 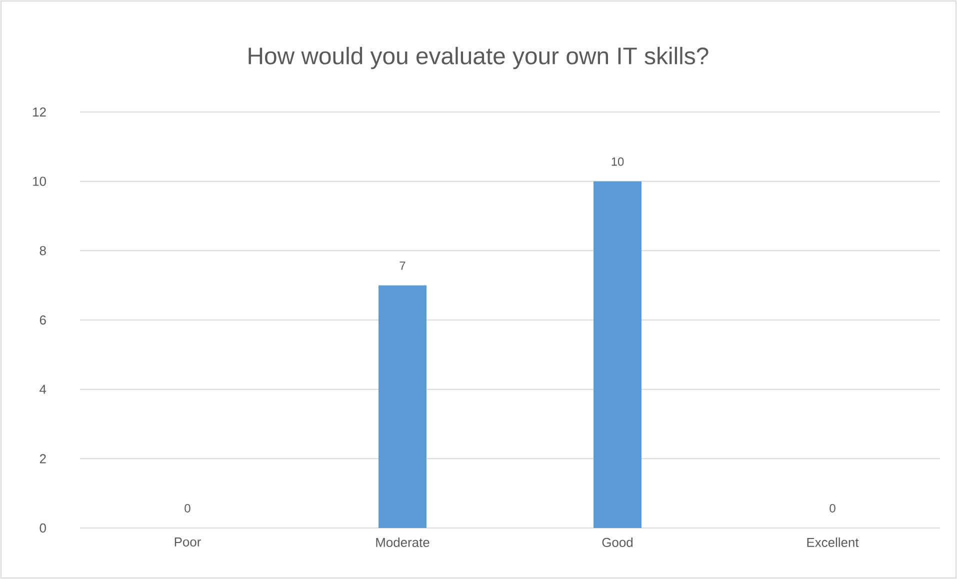 I want to click on y-tick-label: 4, so click(x=43, y=389).